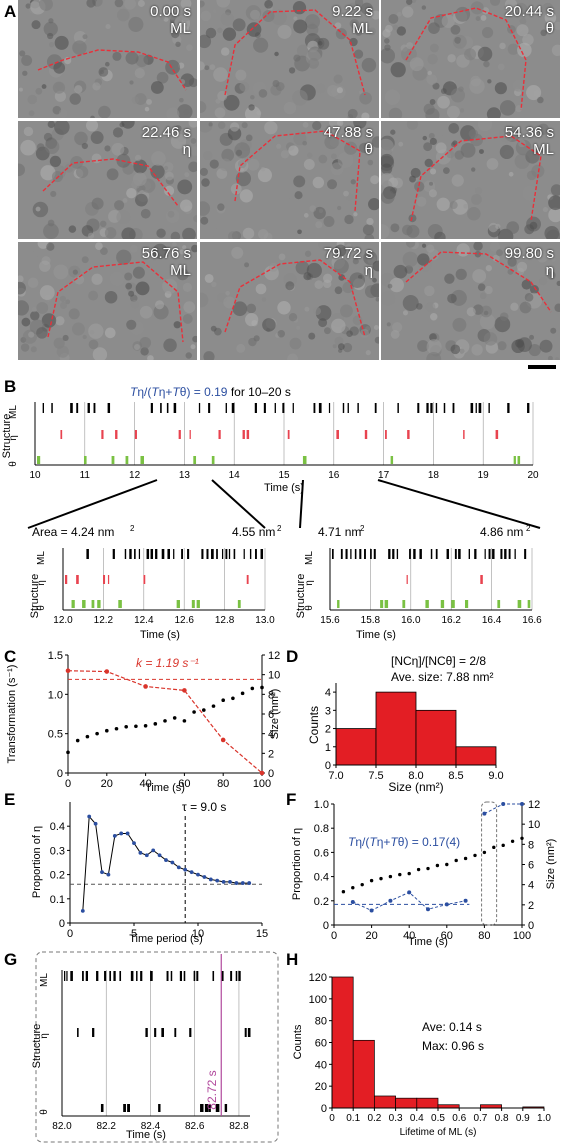  What do you see at coordinates (144, 620) in the screenshot?
I see `raster-tick-label: 12.4` at bounding box center [144, 620].